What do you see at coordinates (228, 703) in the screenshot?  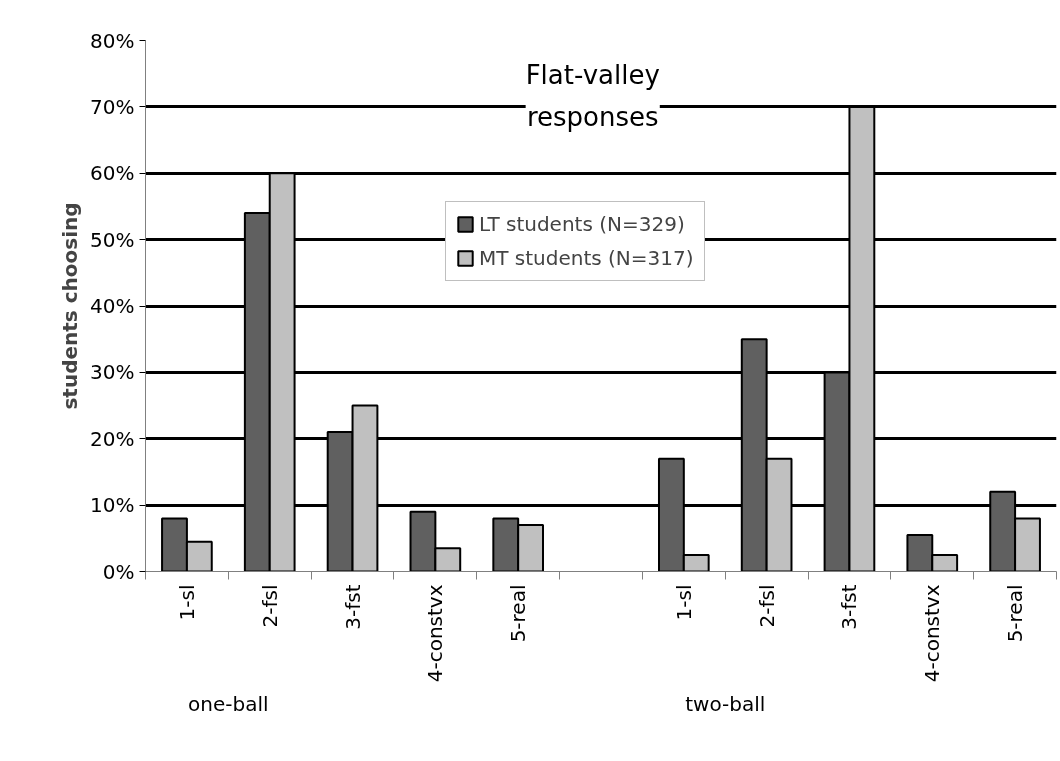 I see `text: one-ball` at bounding box center [228, 703].